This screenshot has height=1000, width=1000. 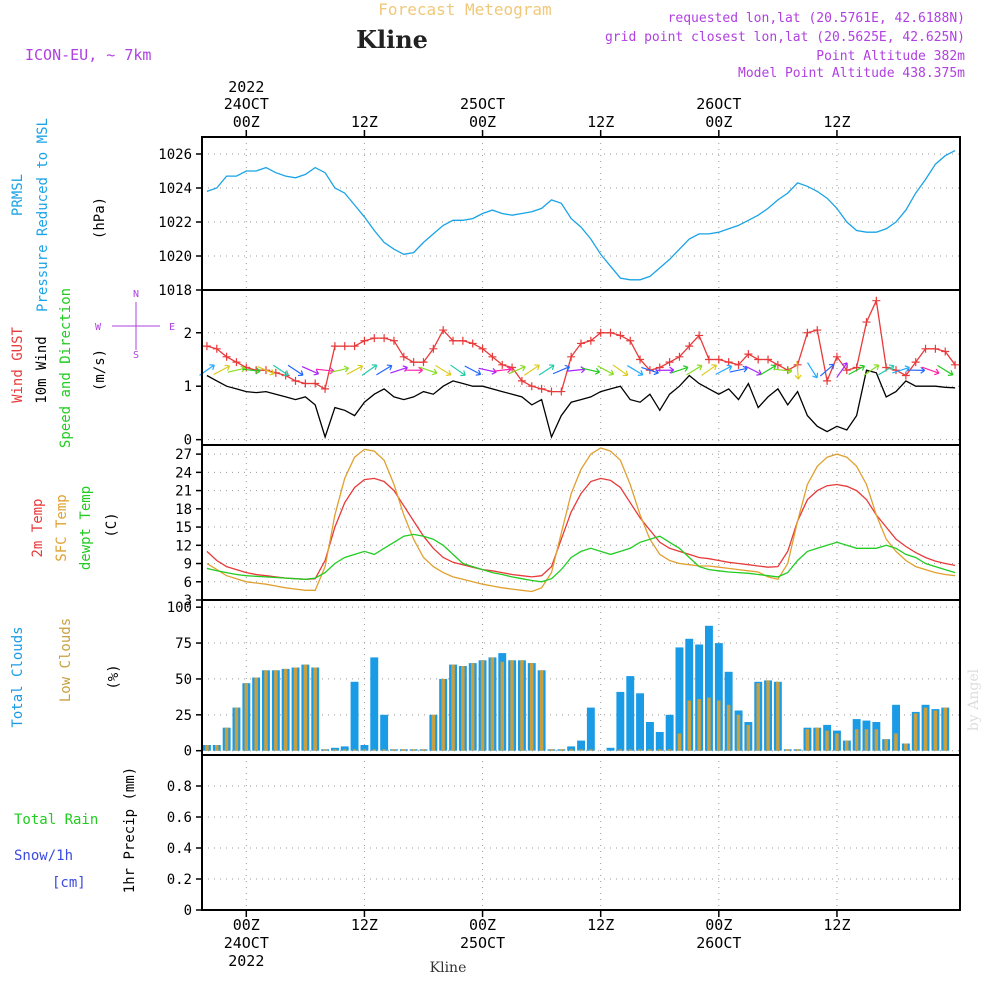 What do you see at coordinates (188, 565) in the screenshot?
I see `ytick-label: 9` at bounding box center [188, 565].